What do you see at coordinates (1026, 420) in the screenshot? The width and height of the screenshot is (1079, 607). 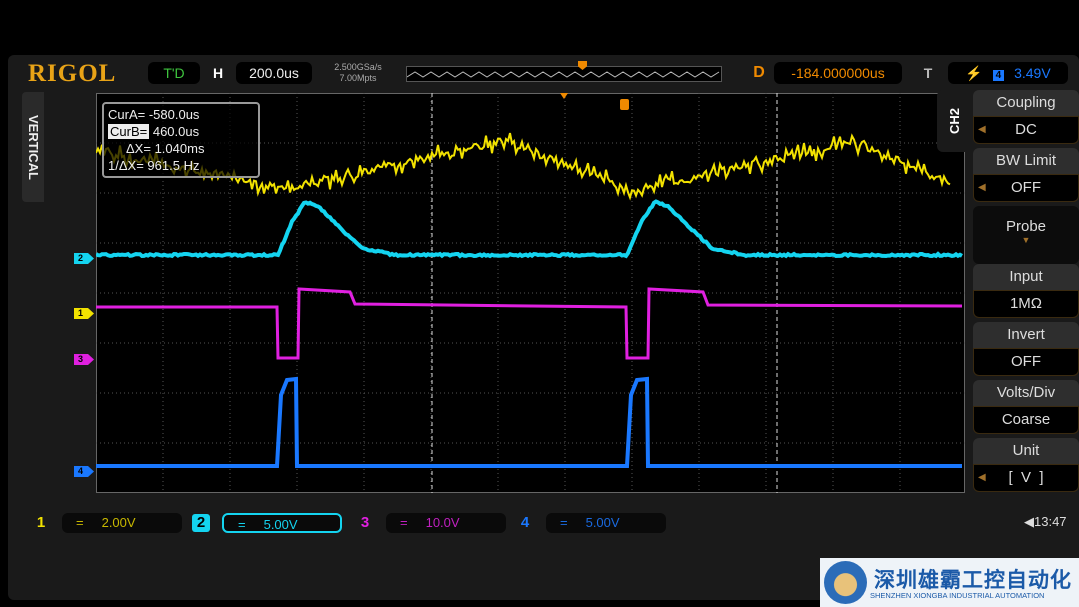 I see `menu-value: Coarse` at bounding box center [1026, 420].